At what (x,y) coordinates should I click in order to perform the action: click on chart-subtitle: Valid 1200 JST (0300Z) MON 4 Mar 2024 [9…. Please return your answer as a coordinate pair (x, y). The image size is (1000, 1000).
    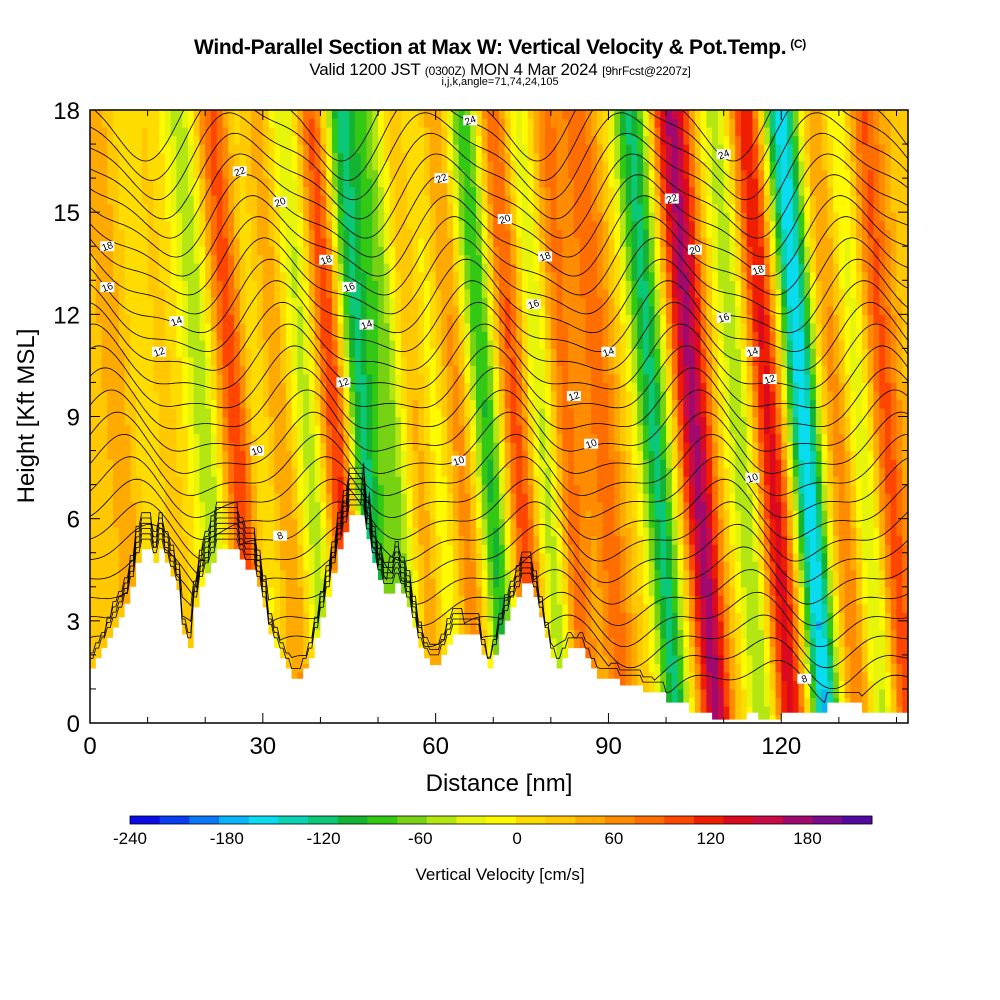
    Looking at the image, I should click on (500, 70).